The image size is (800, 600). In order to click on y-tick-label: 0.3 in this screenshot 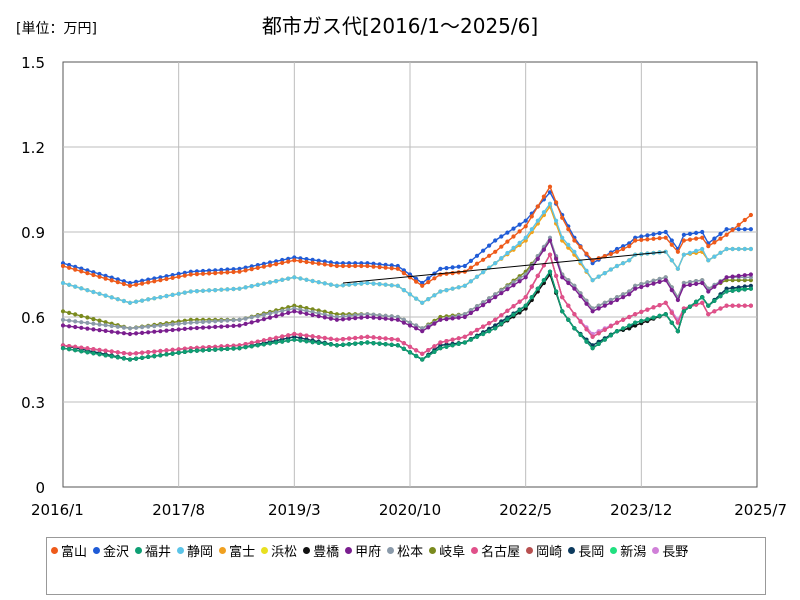, I will do `click(33, 403)`.